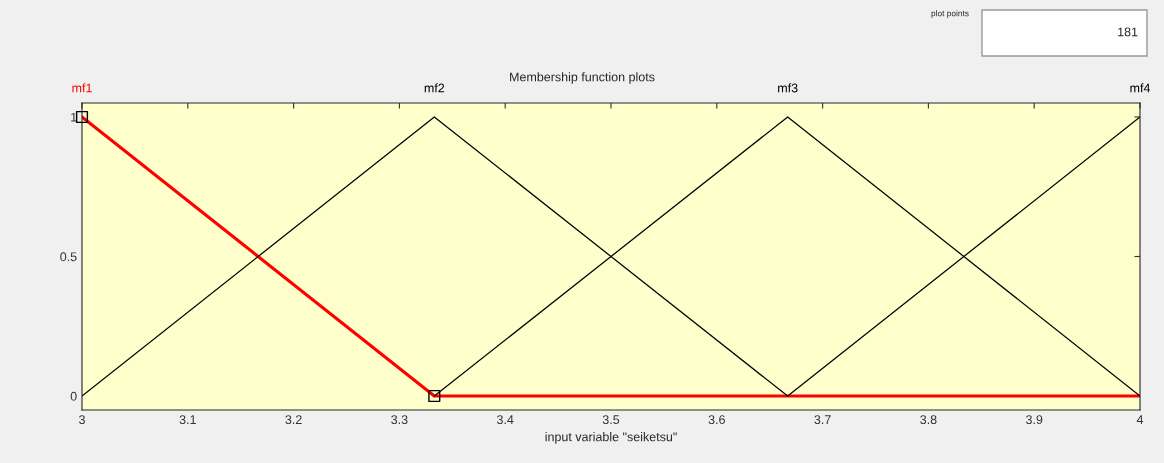 Image resolution: width=1164 pixels, height=463 pixels. I want to click on text: mf1, so click(82, 88).